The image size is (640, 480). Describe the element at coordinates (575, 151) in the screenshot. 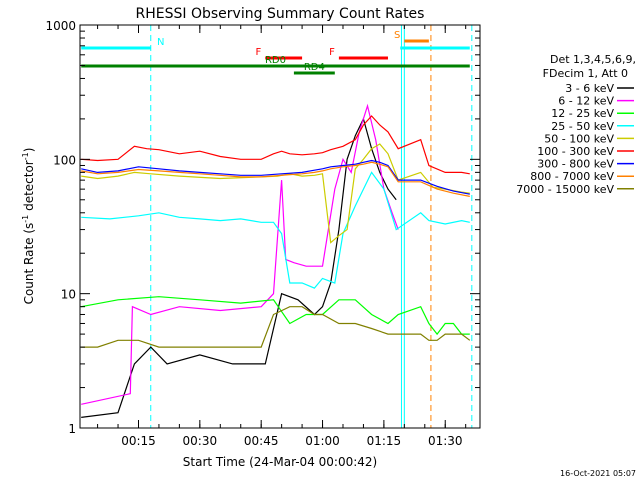

I see `legend-label-5: 100 - 300 keV` at that location.